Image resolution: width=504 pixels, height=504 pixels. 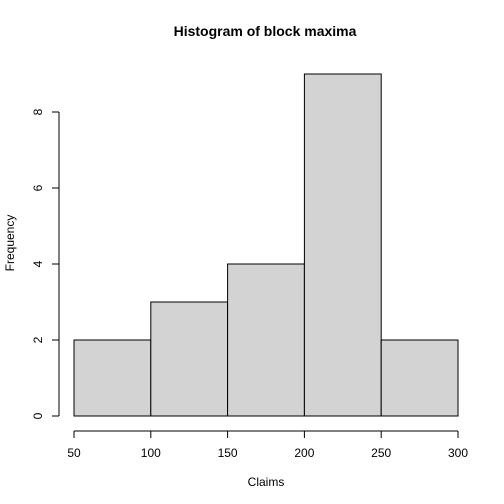 I want to click on x-tick-label: 200, so click(x=304, y=453).